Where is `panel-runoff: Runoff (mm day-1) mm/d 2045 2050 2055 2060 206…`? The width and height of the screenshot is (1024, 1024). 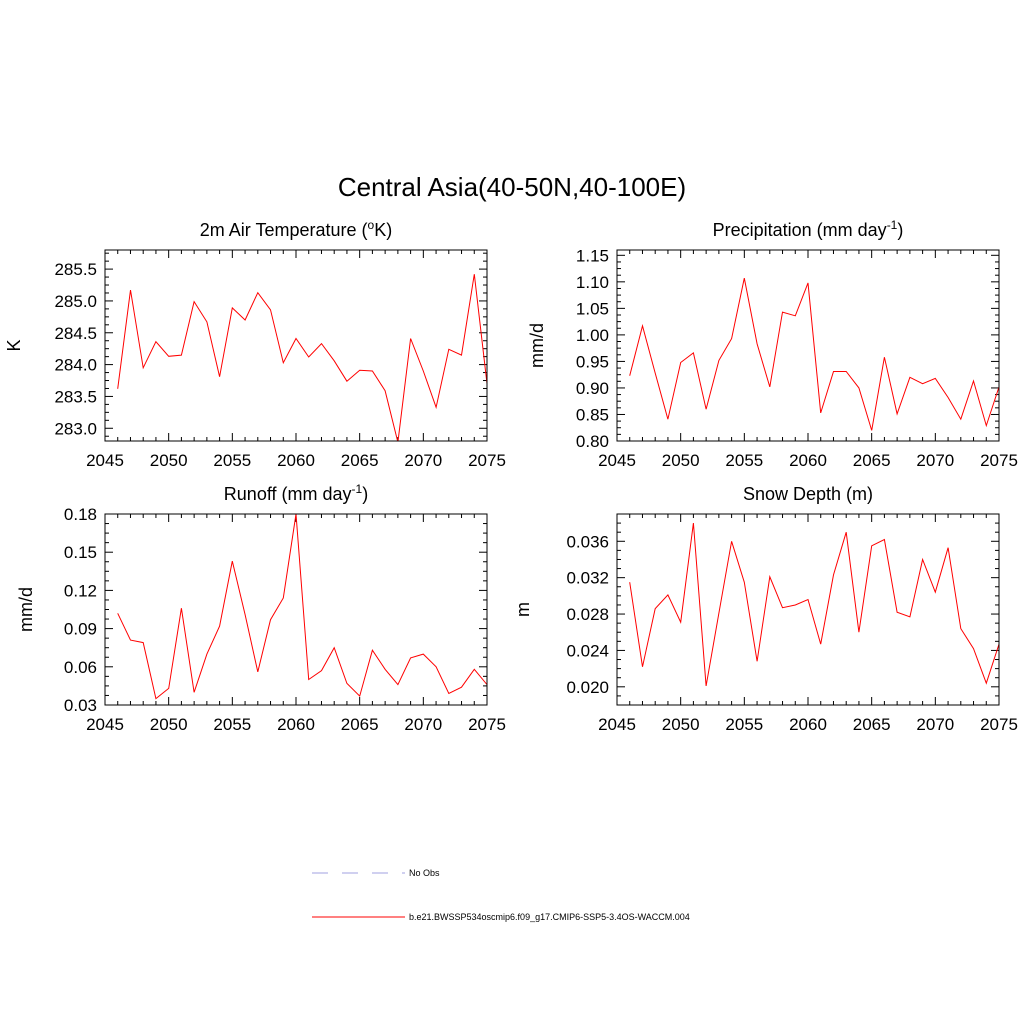
panel-runoff: Runoff (mm day-1) mm/d 2045 2050 2055 2060 206… is located at coordinates (261, 608).